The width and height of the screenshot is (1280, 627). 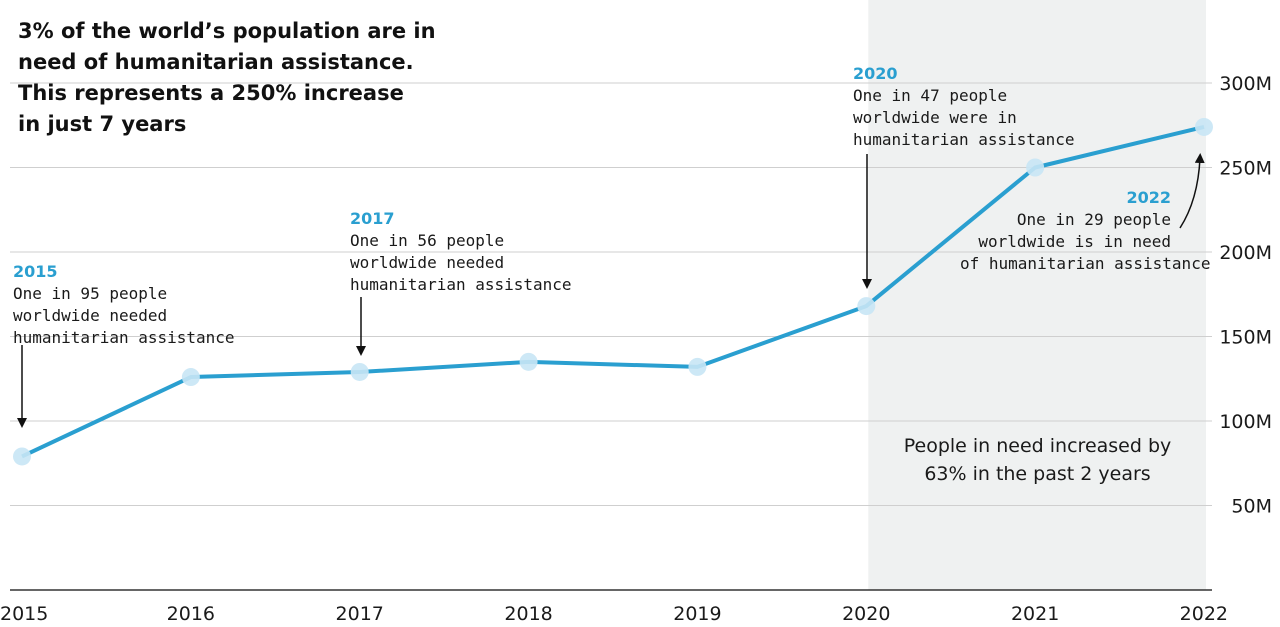 I want to click on y-tick-label: 150M, so click(x=1245, y=338).